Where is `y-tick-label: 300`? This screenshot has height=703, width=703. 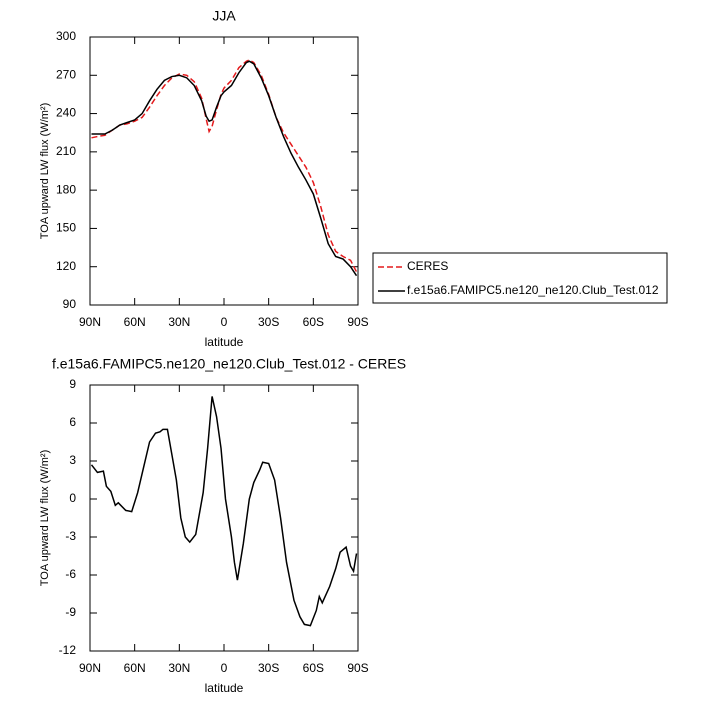 y-tick-label: 300 is located at coordinates (66, 36).